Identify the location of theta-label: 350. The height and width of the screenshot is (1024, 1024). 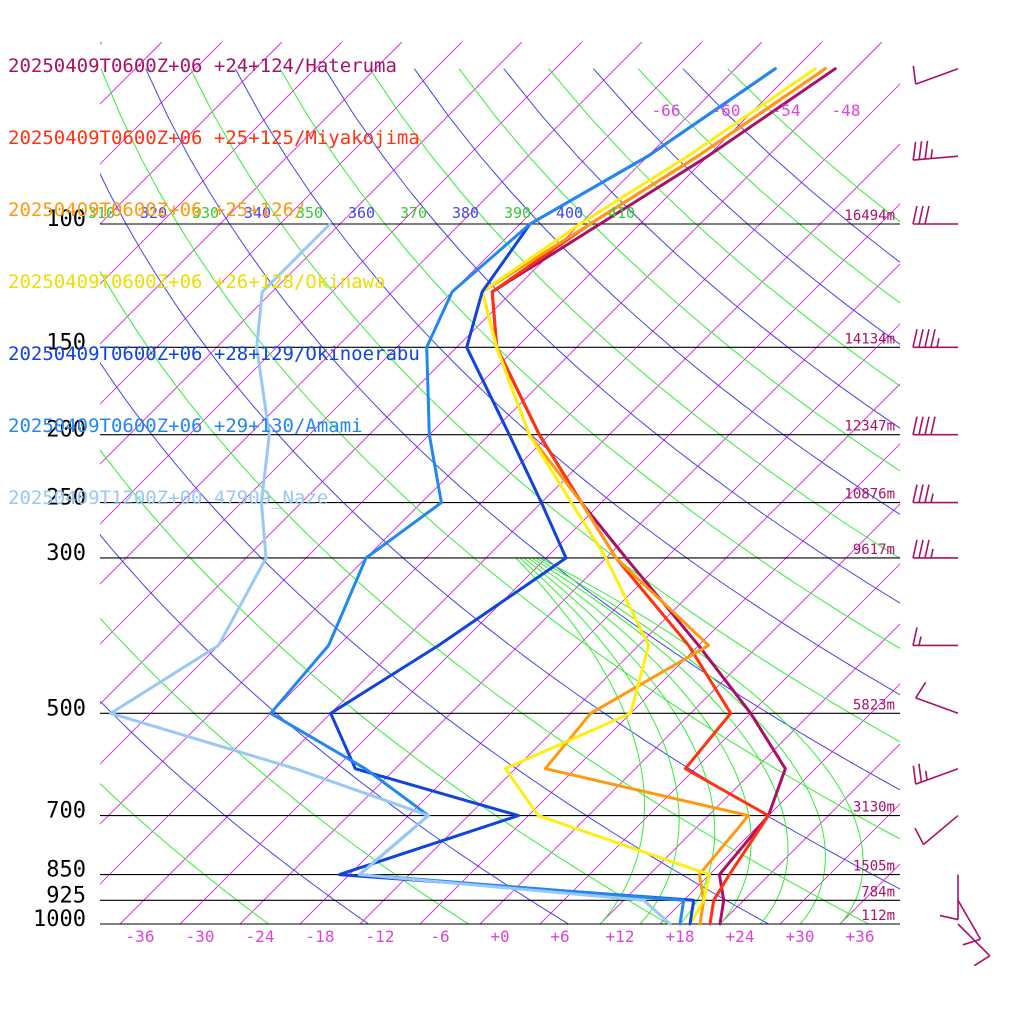
(309, 213).